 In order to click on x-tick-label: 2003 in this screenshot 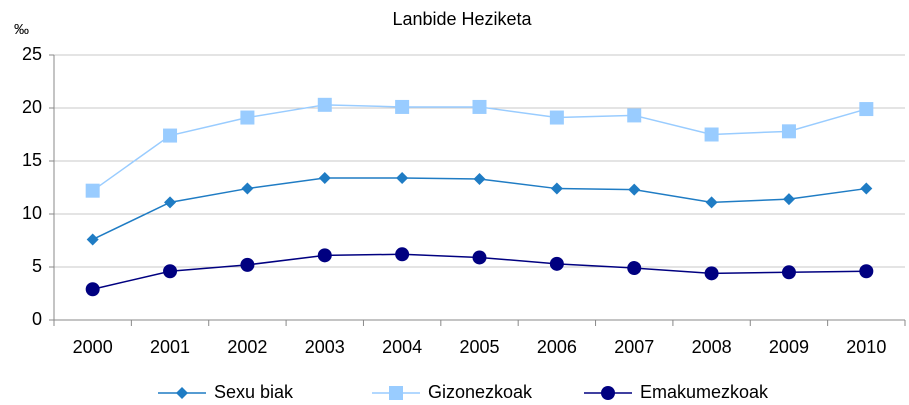, I will do `click(325, 347)`.